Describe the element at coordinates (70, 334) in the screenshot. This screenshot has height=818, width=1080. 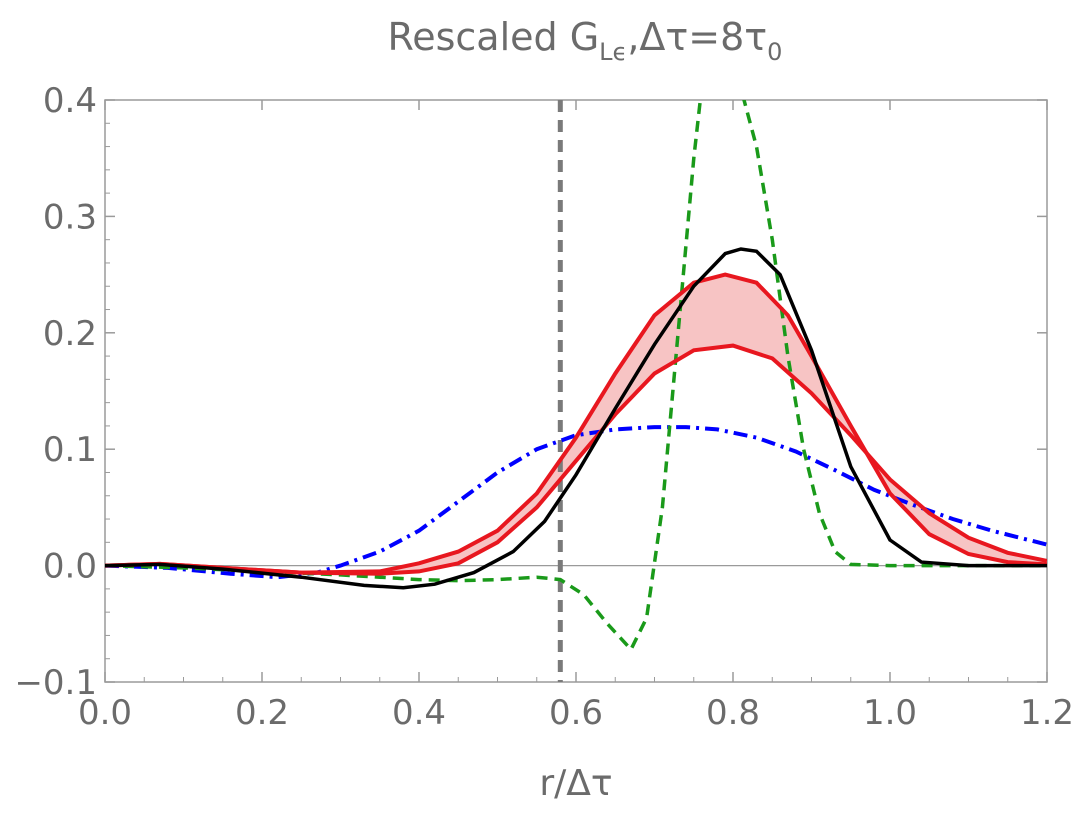
I see `y-tick-label: 0.2` at that location.